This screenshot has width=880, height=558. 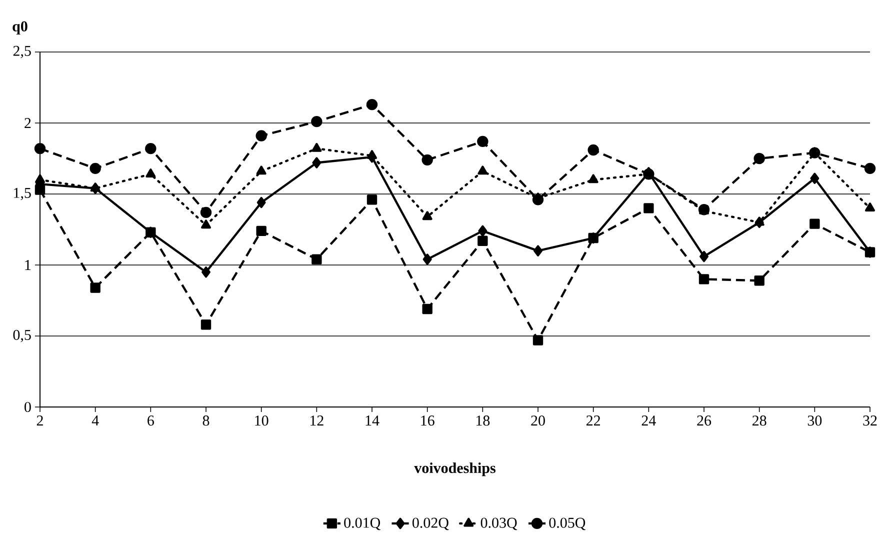 What do you see at coordinates (649, 421) in the screenshot?
I see `x-tick-label: 24` at bounding box center [649, 421].